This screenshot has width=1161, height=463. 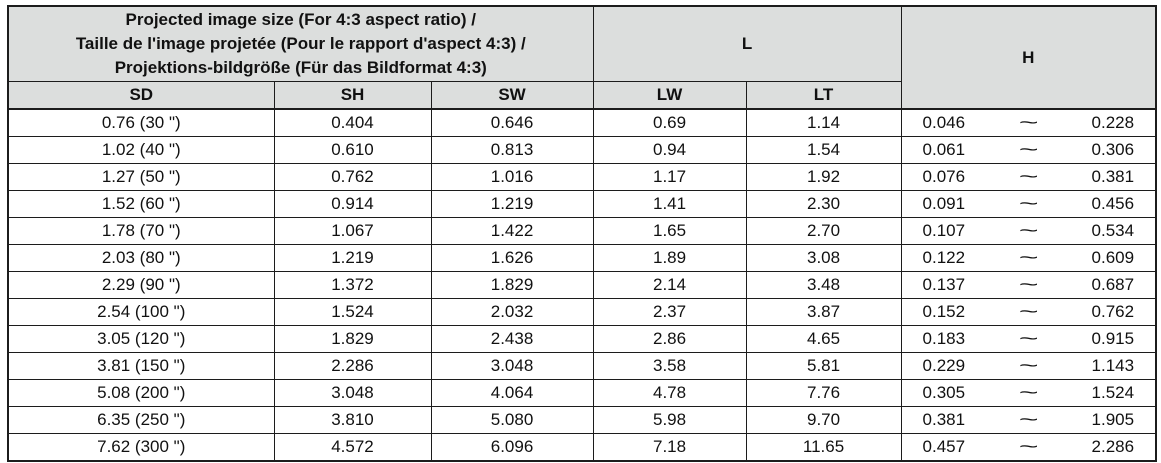 What do you see at coordinates (1113, 365) in the screenshot?
I see `cell-h-max: 1.143` at bounding box center [1113, 365].